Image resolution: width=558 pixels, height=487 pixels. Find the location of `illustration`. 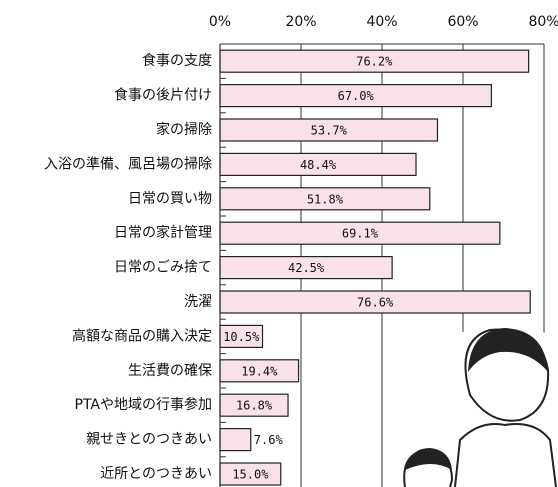

illustration is located at coordinates (479, 406).